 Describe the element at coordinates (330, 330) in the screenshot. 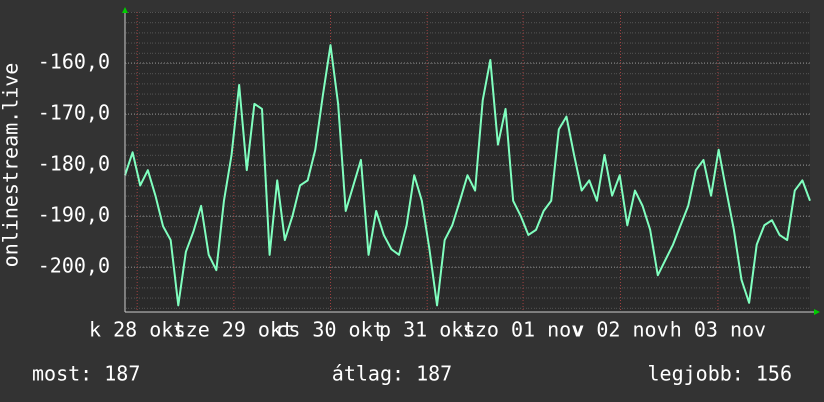

I see `x-tick-label: cs 30 okt` at that location.